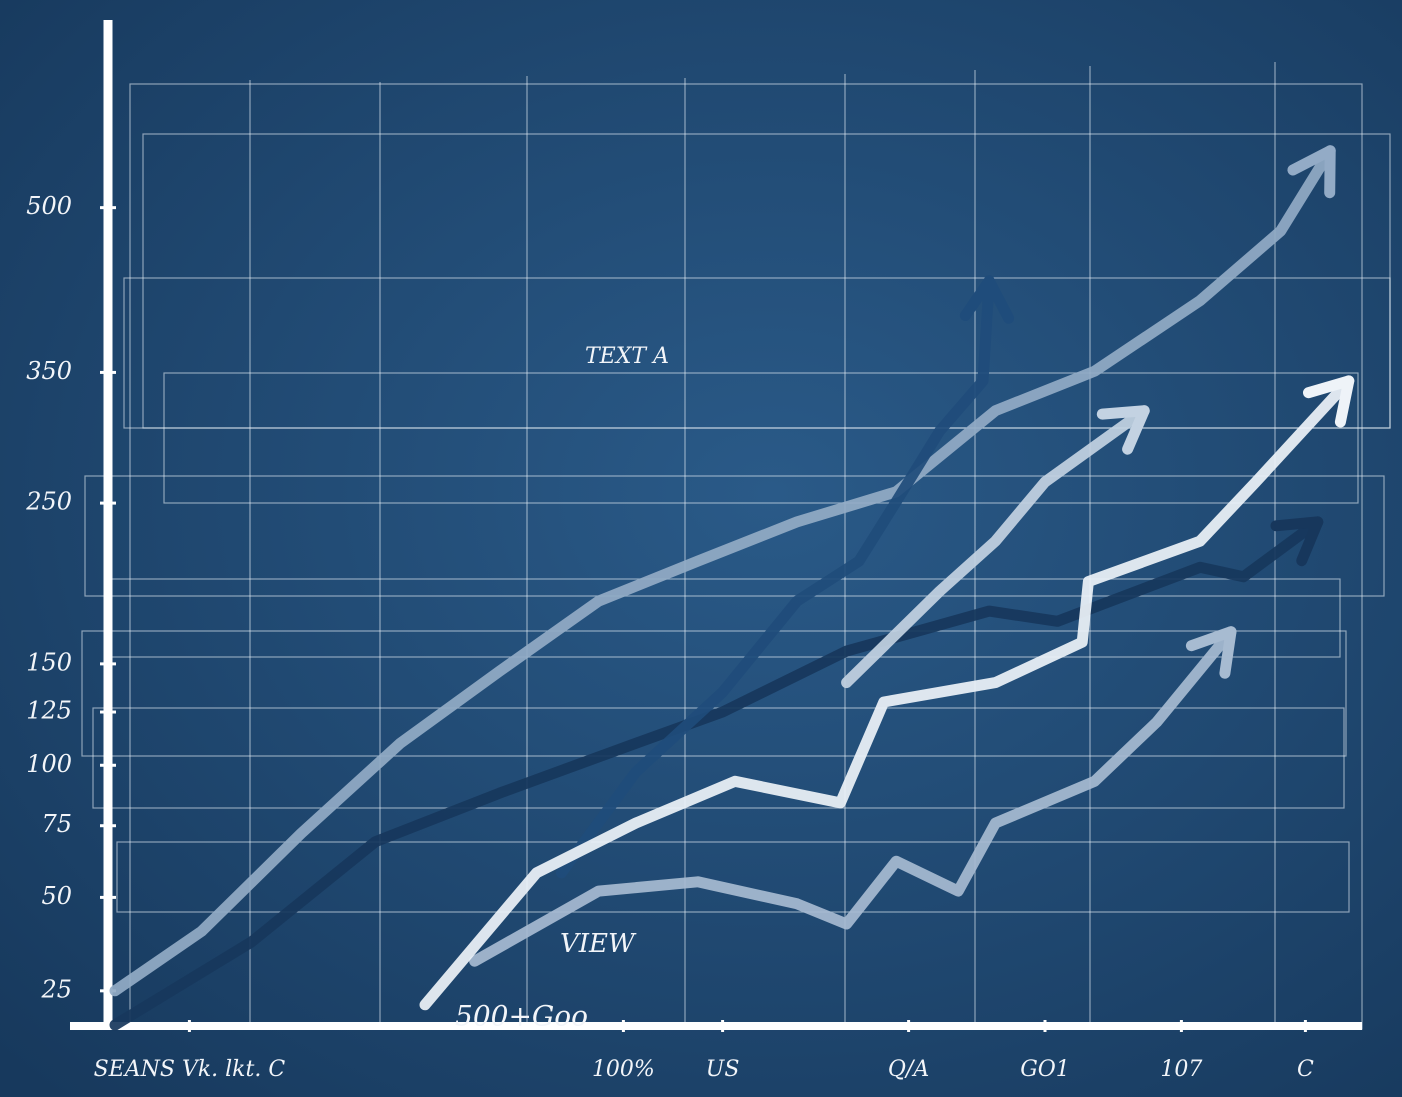 This screenshot has height=1097, width=1402. I want to click on y-tick-label: 50, so click(56, 896).